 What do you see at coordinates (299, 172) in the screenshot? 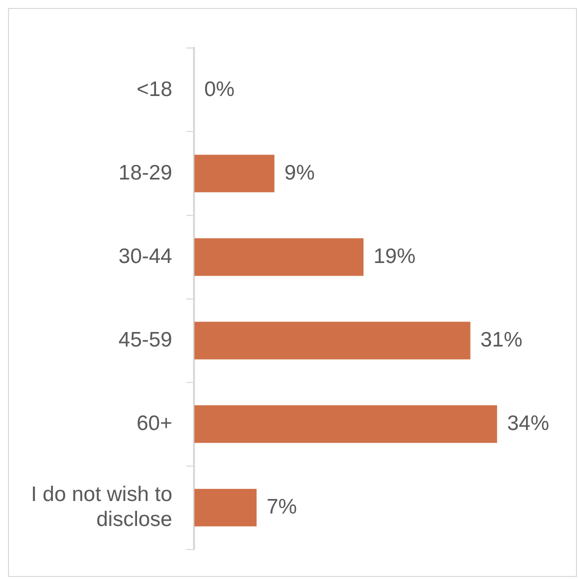
I see `data-label: 9%` at bounding box center [299, 172].